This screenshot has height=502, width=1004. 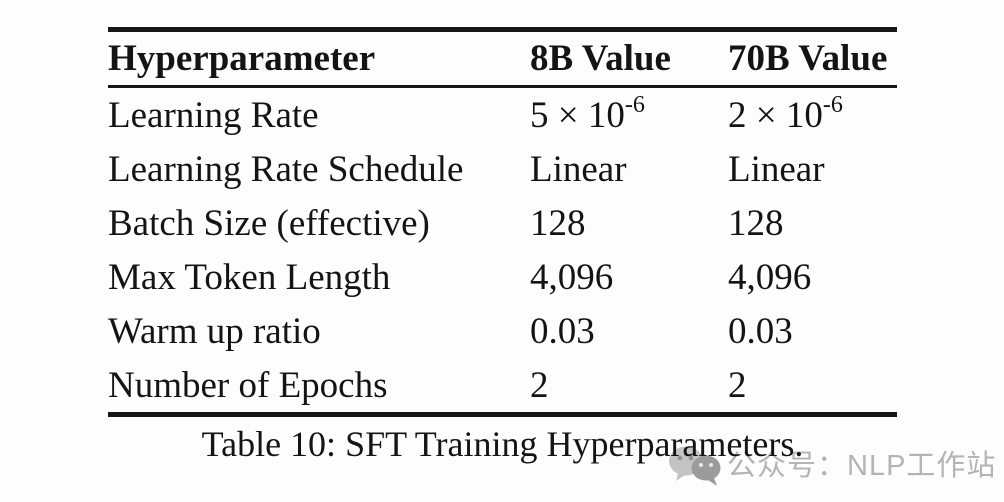 I want to click on table-row-max-token-length: Max Token Length 4,096 4,096, so click(x=502, y=277).